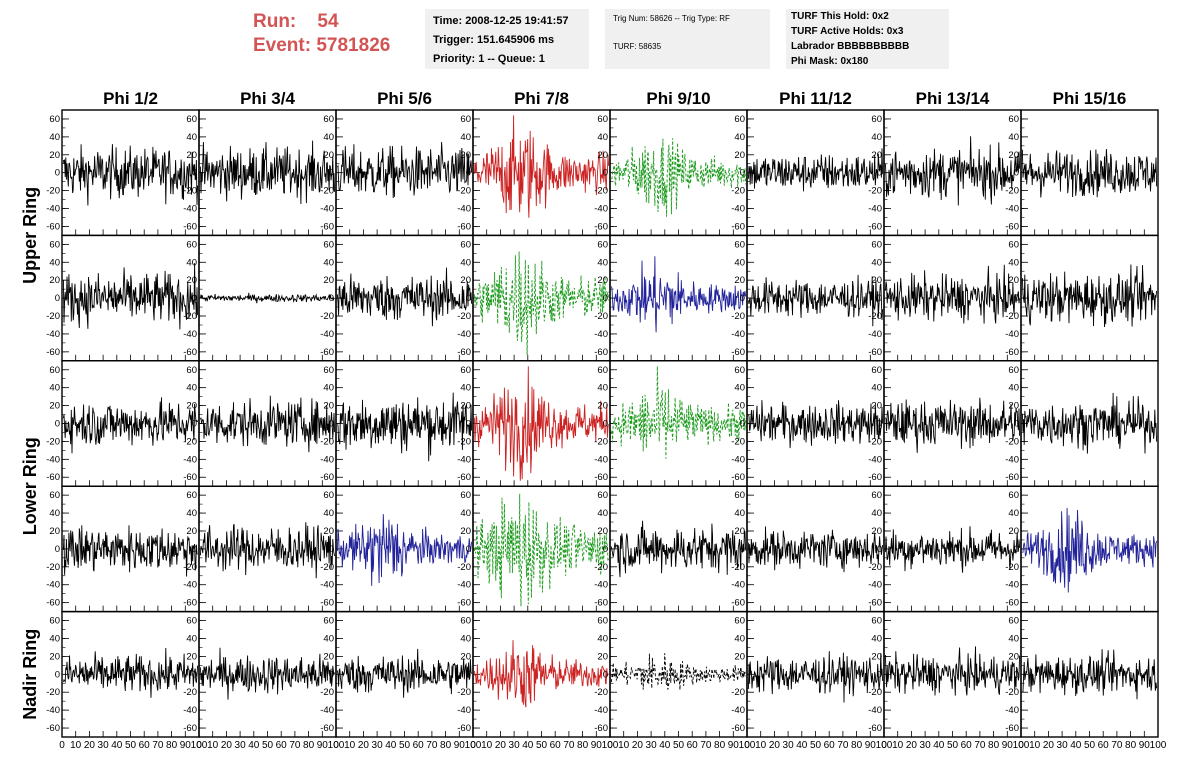 This screenshot has width=1196, height=772. I want to click on column-header: Phi 13/14, so click(953, 98).